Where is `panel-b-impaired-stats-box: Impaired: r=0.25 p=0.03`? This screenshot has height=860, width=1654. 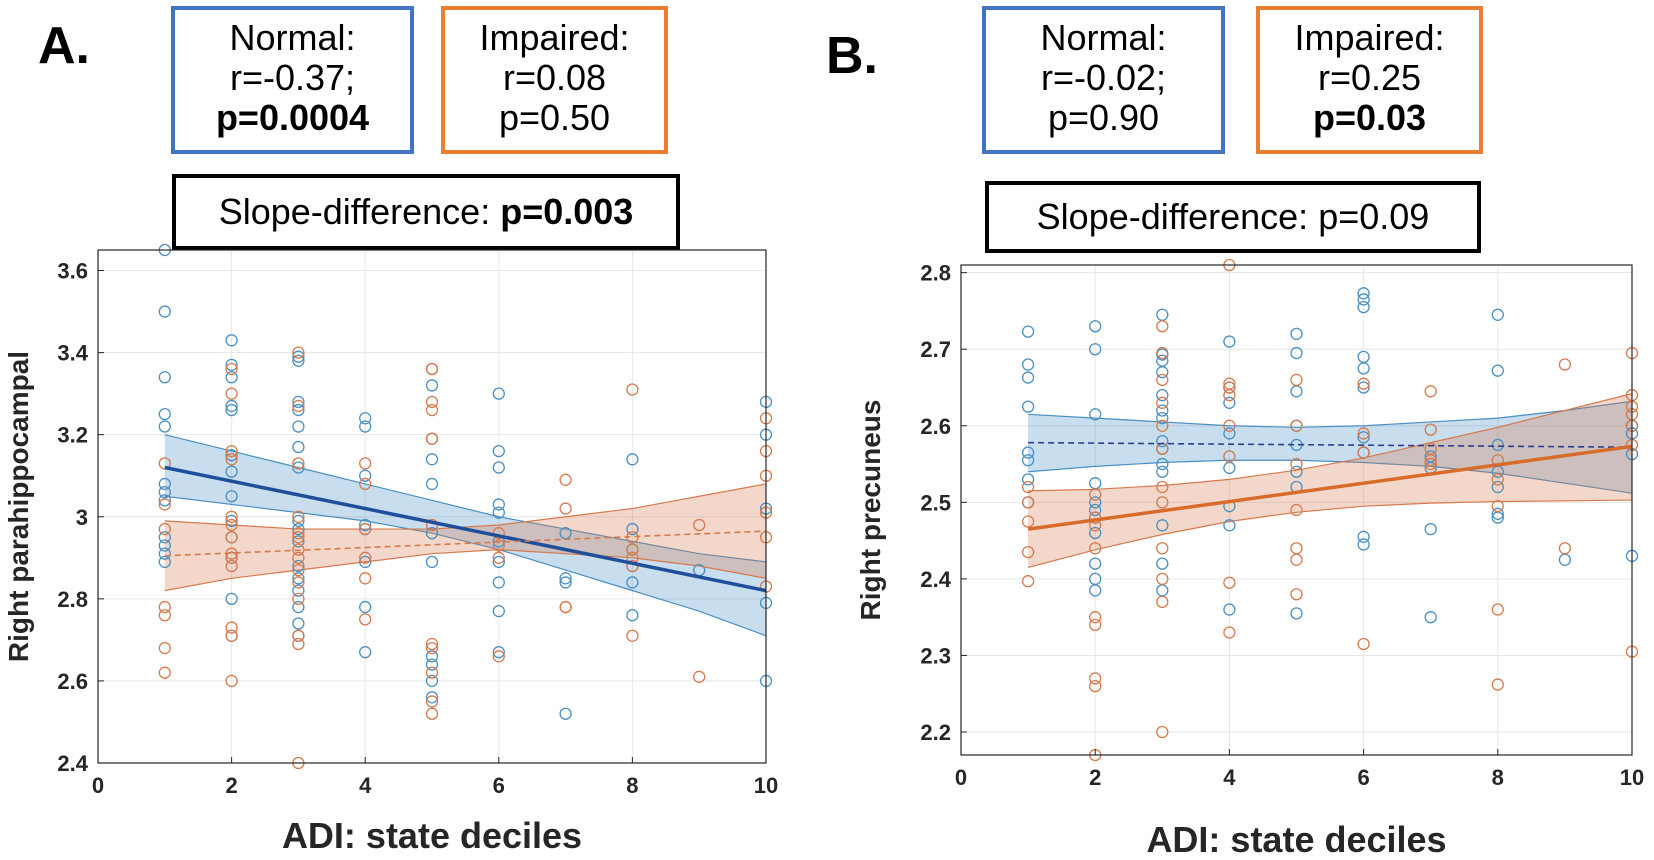
panel-b-impaired-stats-box: Impaired: r=0.25 p=0.03 is located at coordinates (1369, 80).